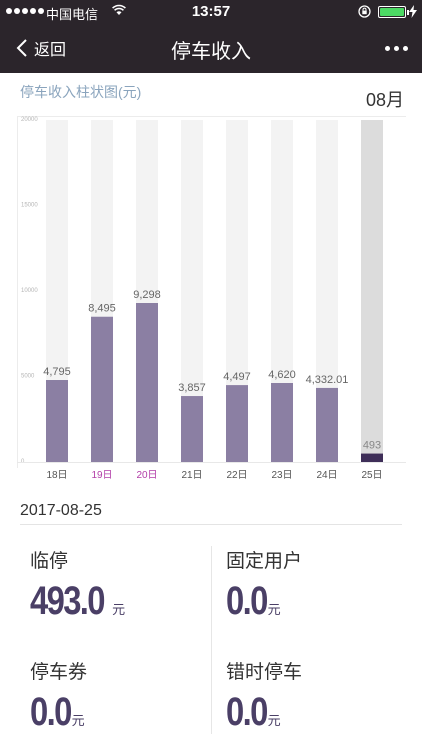  What do you see at coordinates (281, 475) in the screenshot?
I see `x-tick-label: 23日` at bounding box center [281, 475].